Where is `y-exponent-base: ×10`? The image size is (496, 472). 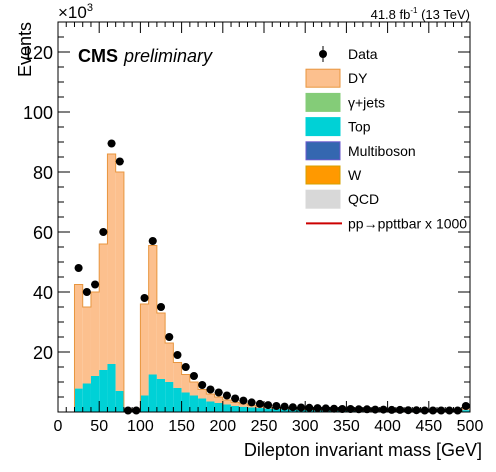 y-exponent-base: ×10 is located at coordinates (72, 12).